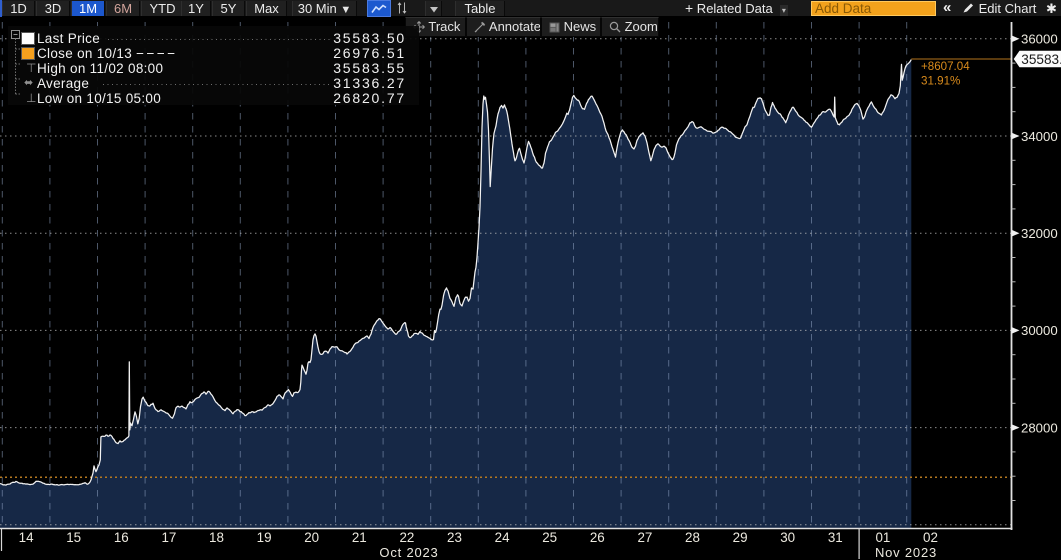 This screenshot has height=560, width=1061. What do you see at coordinates (454, 537) in the screenshot?
I see `svg-text: 23` at bounding box center [454, 537].